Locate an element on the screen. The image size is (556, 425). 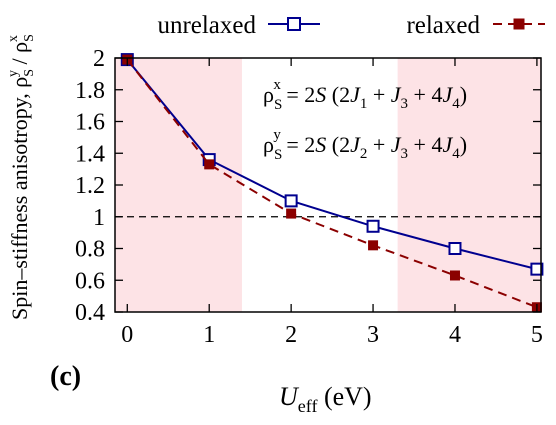
x-tick-label-2: 2 is located at coordinates (291, 335).